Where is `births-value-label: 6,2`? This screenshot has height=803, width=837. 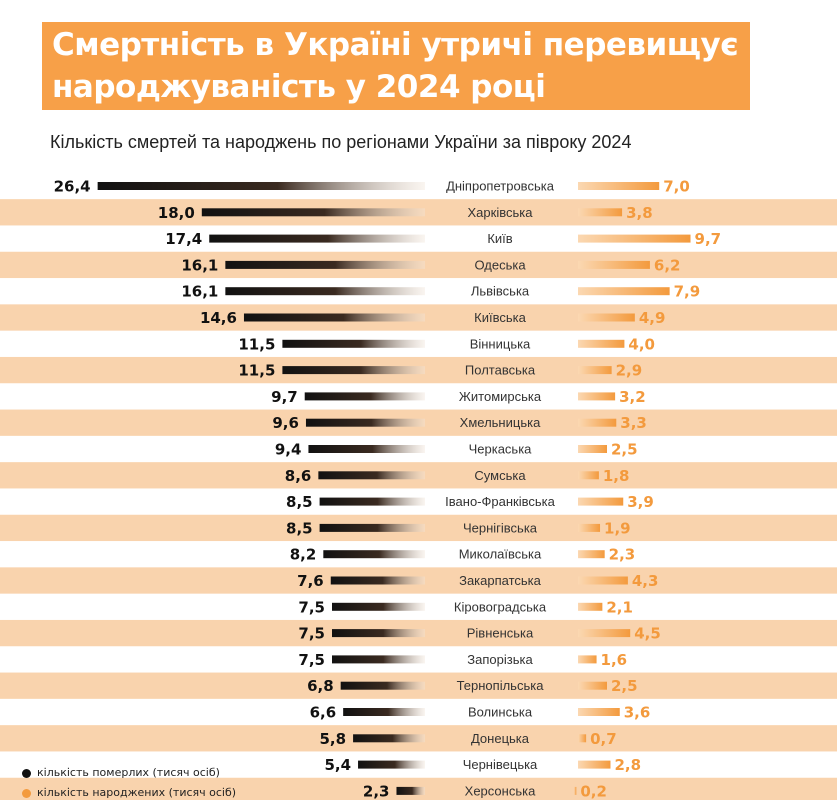 births-value-label: 6,2 is located at coordinates (667, 265).